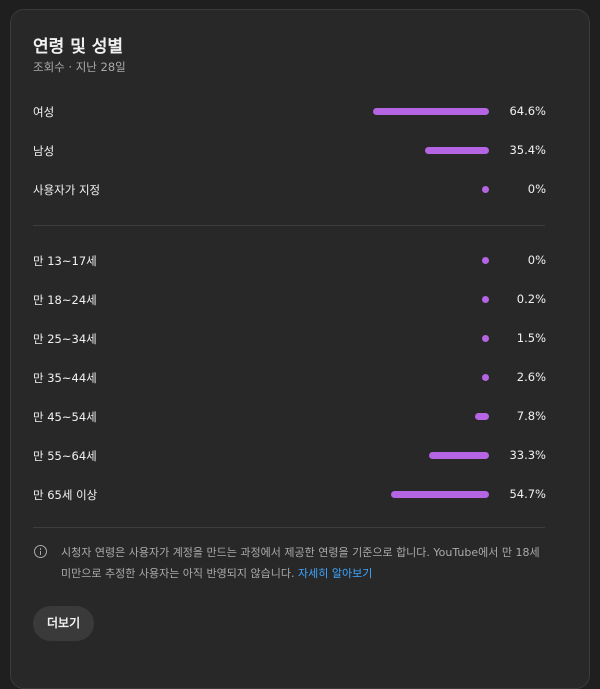  What do you see at coordinates (293, 417) in the screenshot?
I see `age-row: 만 45~54세 7.8%` at bounding box center [293, 417].